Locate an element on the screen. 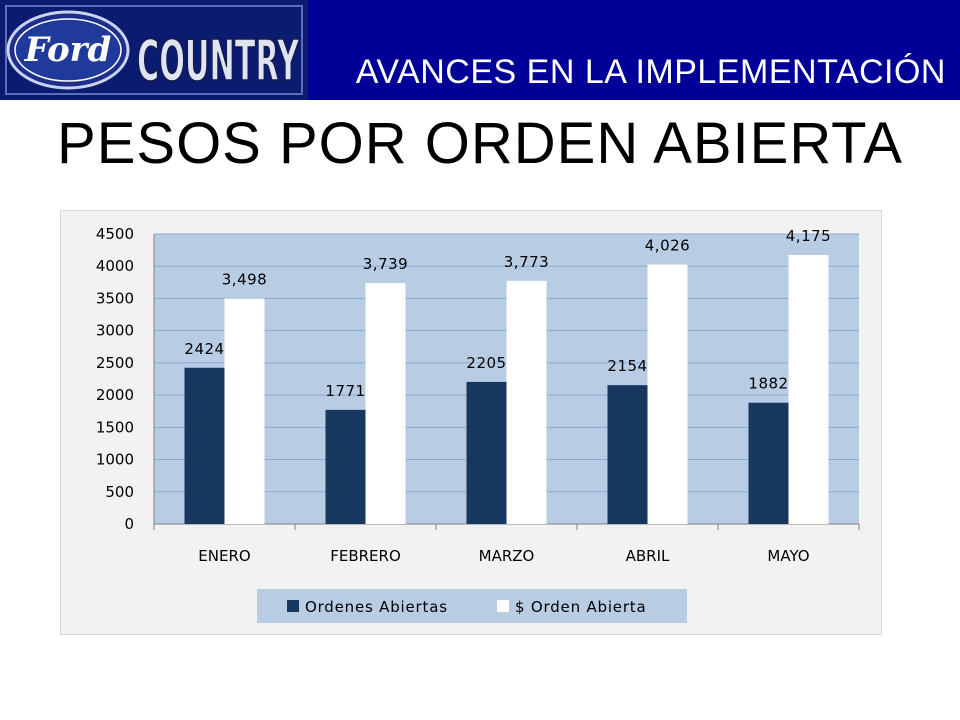 The image size is (960, 720). data-label: 3,773 is located at coordinates (526, 262).